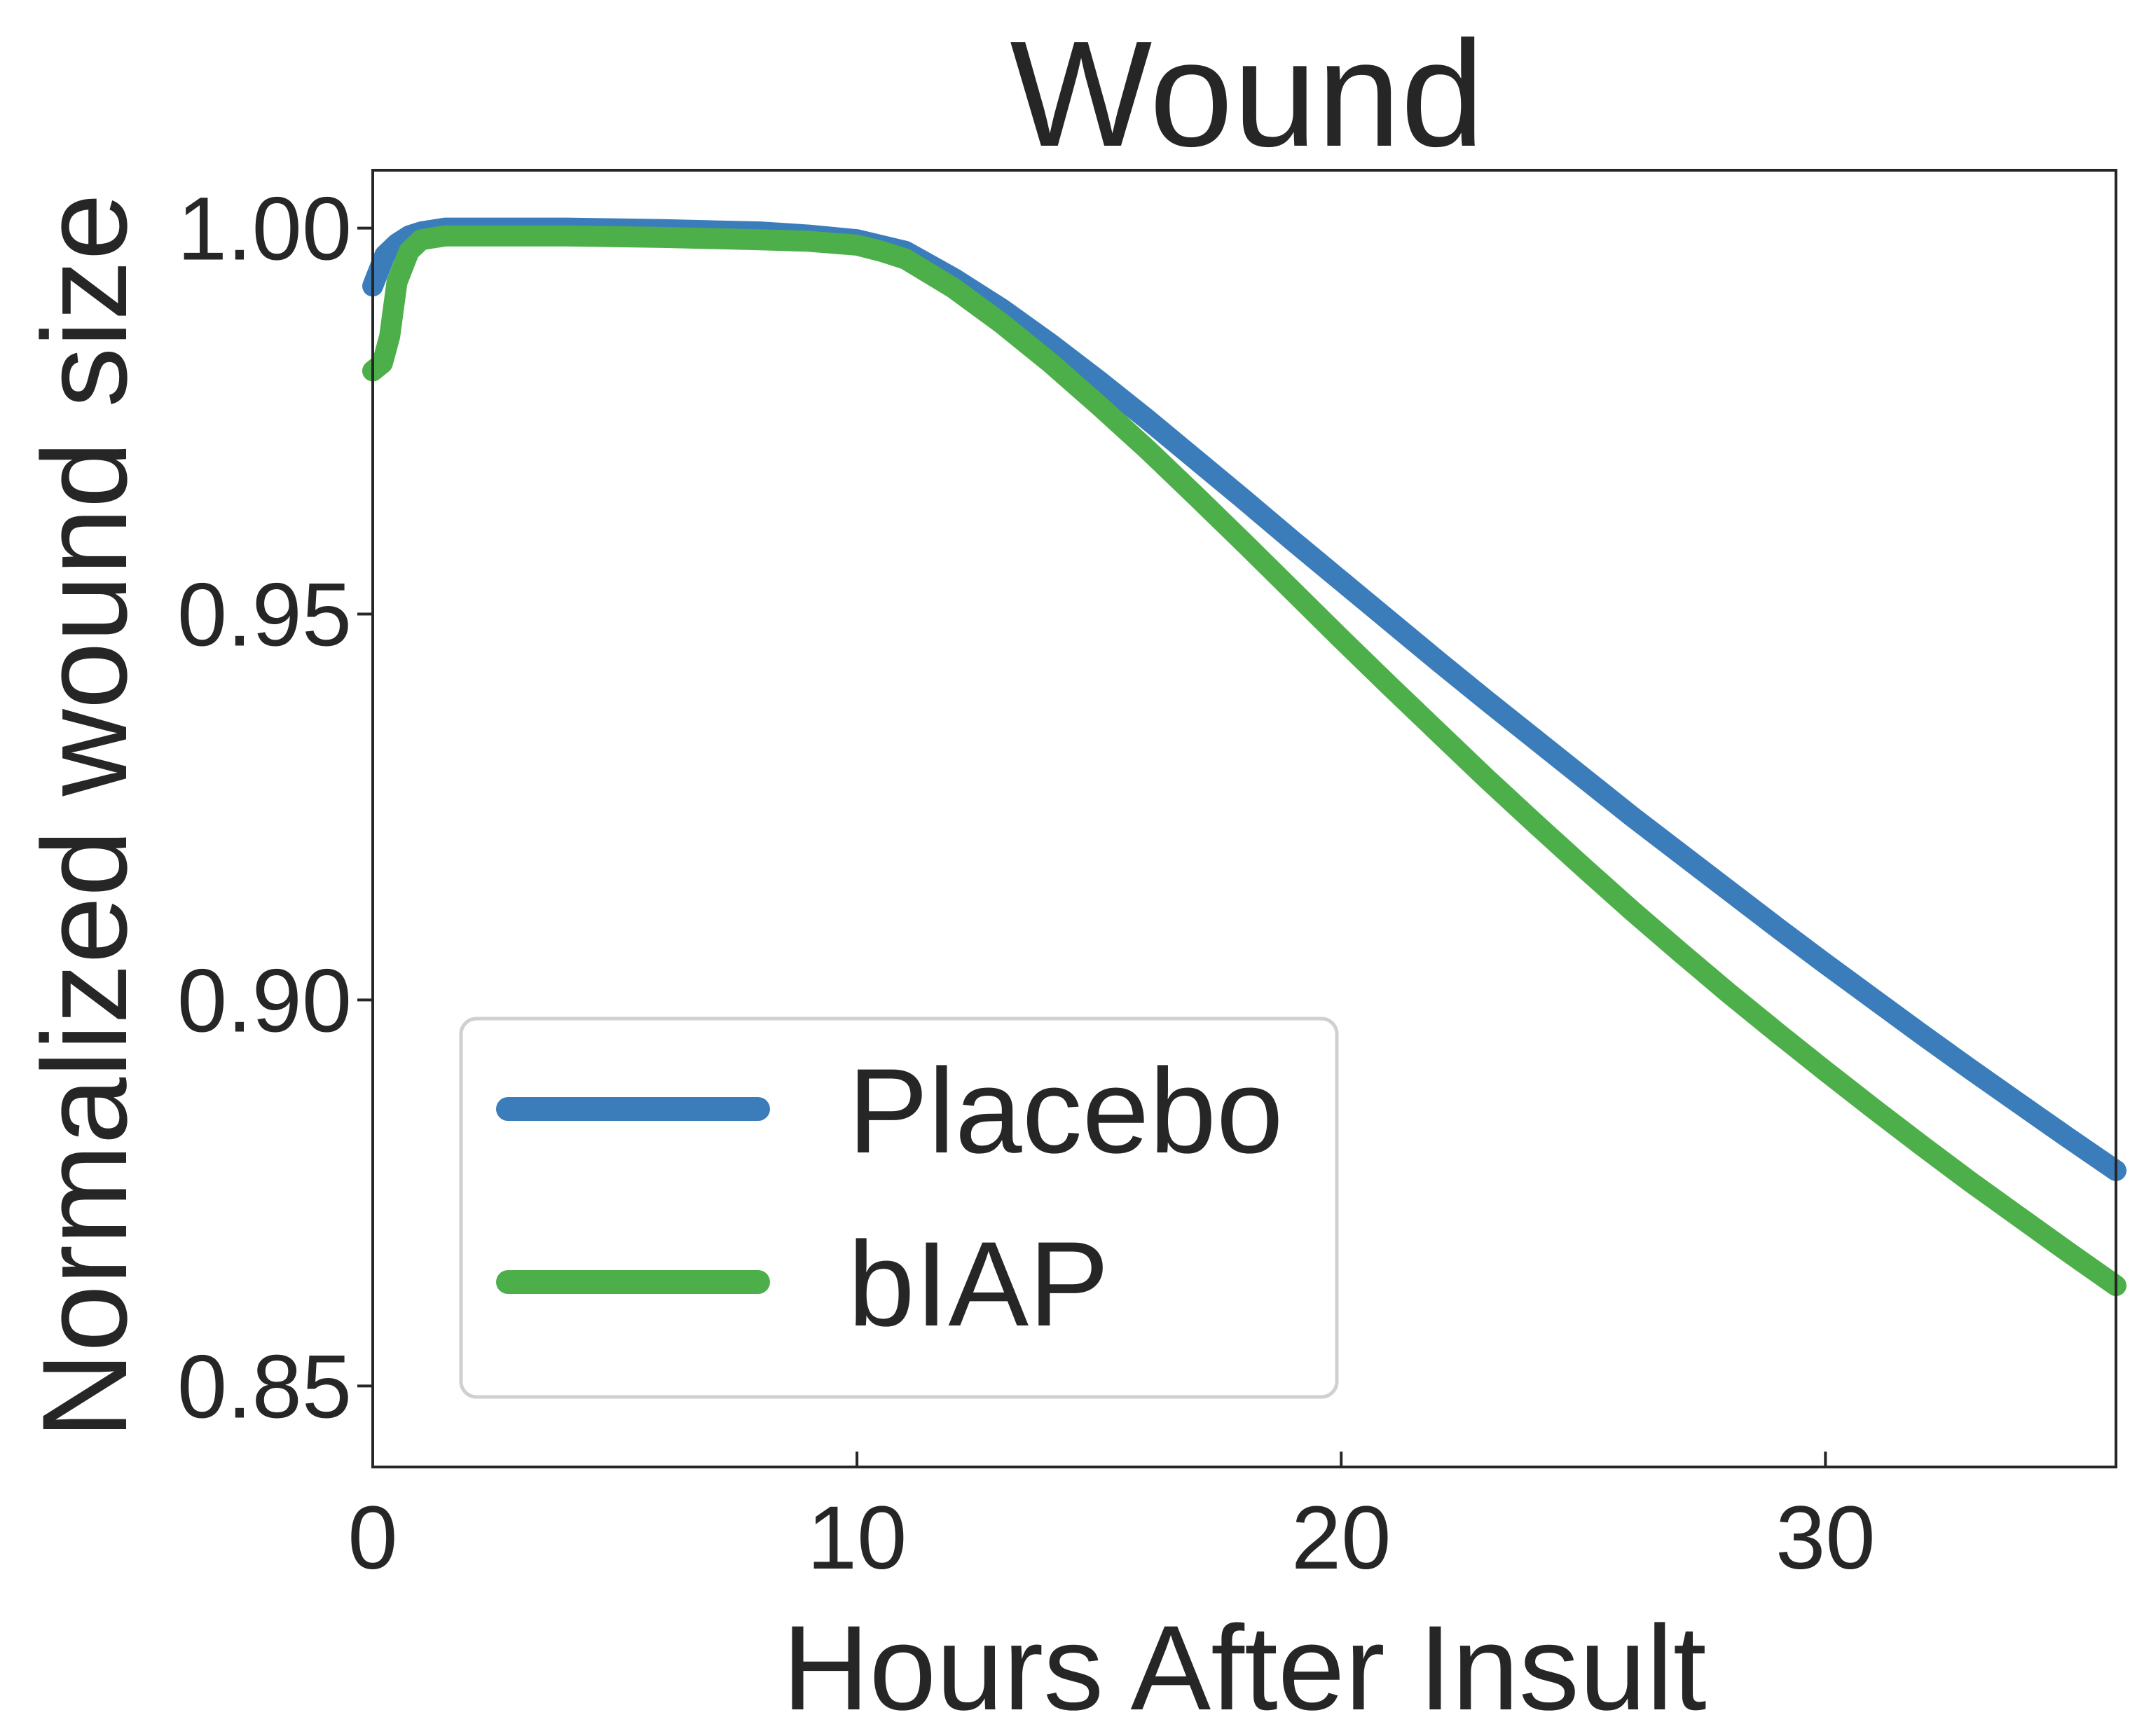 This screenshot has width=2144, height=1736. Describe the element at coordinates (1247, 93) in the screenshot. I see `chart-title: Wound` at that location.